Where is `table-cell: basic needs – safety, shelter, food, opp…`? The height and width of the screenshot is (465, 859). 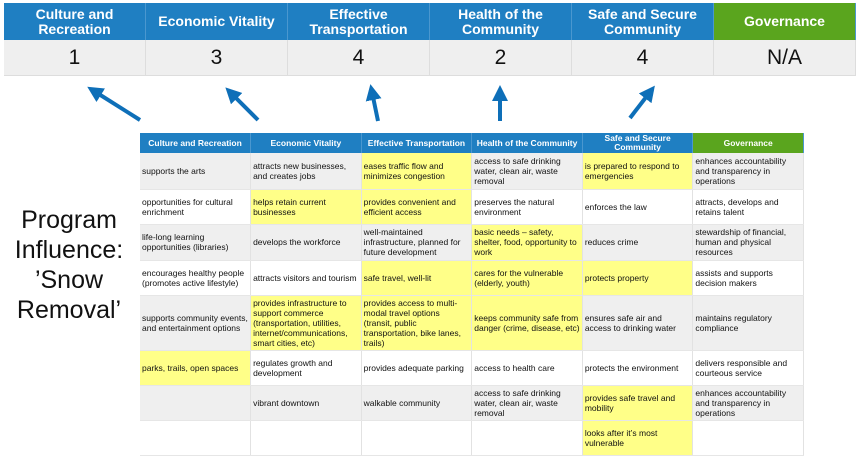 table-cell: basic needs – safety, shelter, food, opp… is located at coordinates (527, 242).